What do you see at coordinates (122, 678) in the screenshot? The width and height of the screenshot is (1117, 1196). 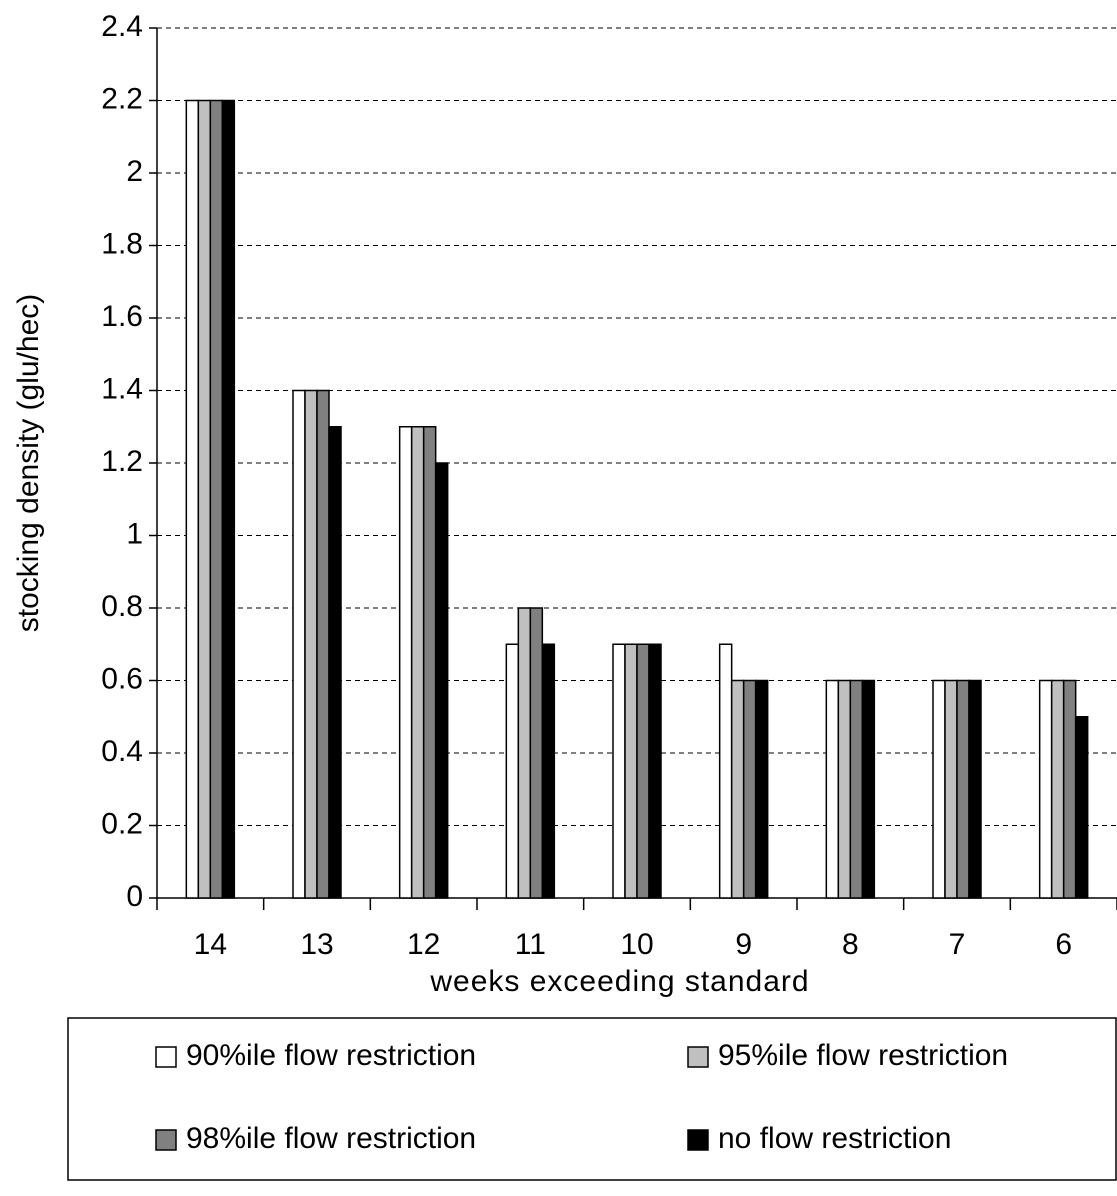 I see `y-tick-label: 0.6` at bounding box center [122, 678].